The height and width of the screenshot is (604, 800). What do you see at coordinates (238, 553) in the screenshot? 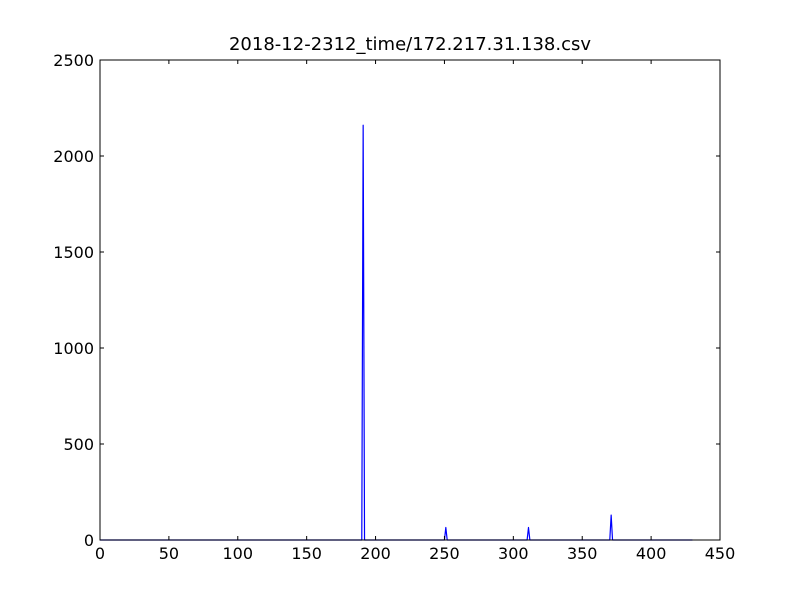
I see `x-tick-label: 100` at bounding box center [238, 553].